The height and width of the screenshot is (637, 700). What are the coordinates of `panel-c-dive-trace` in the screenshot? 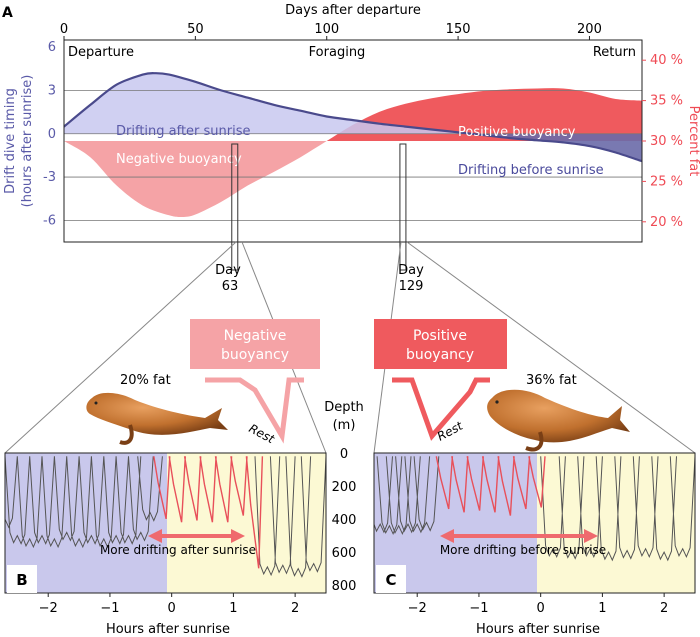 It's located at (534, 509).